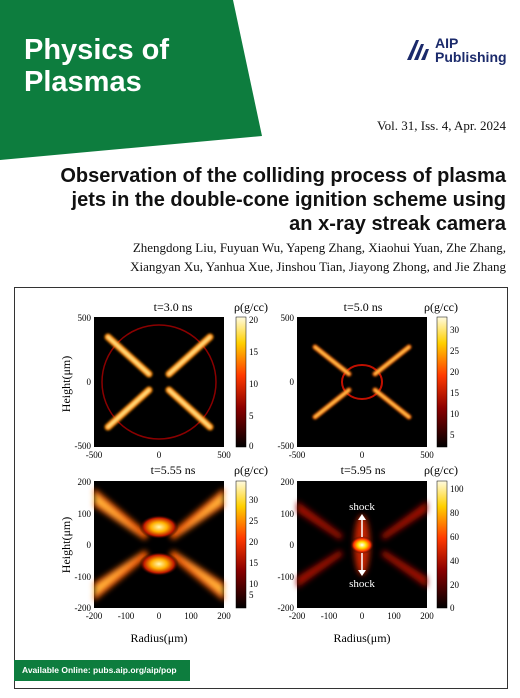  I want to click on panel4-cb-tick: 40, so click(455, 561).